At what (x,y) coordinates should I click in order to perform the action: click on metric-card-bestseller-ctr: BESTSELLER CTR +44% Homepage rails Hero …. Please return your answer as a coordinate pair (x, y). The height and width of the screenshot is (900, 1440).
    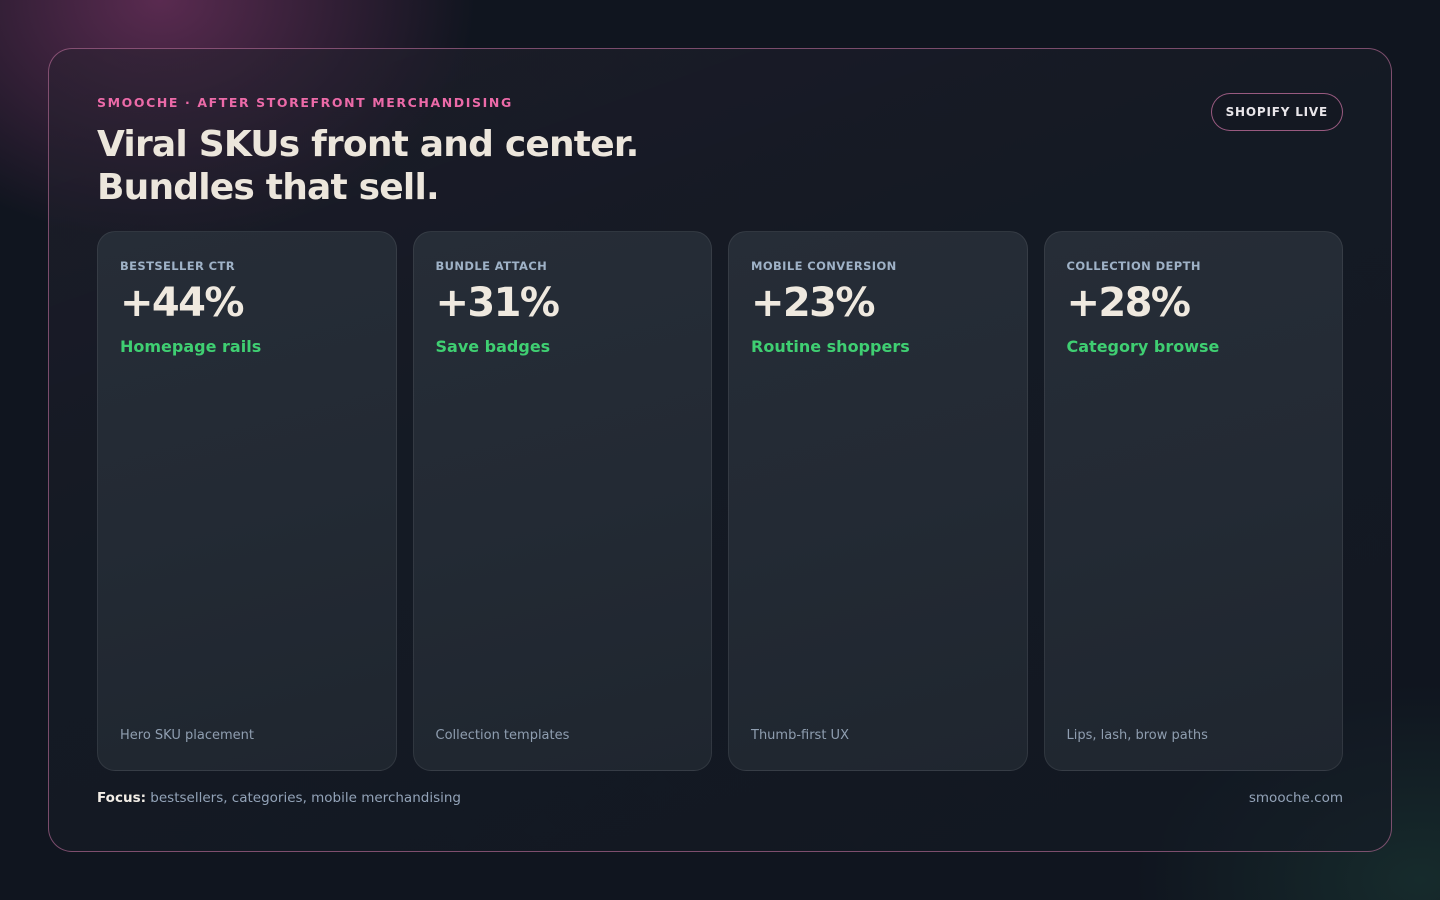
    Looking at the image, I should click on (247, 501).